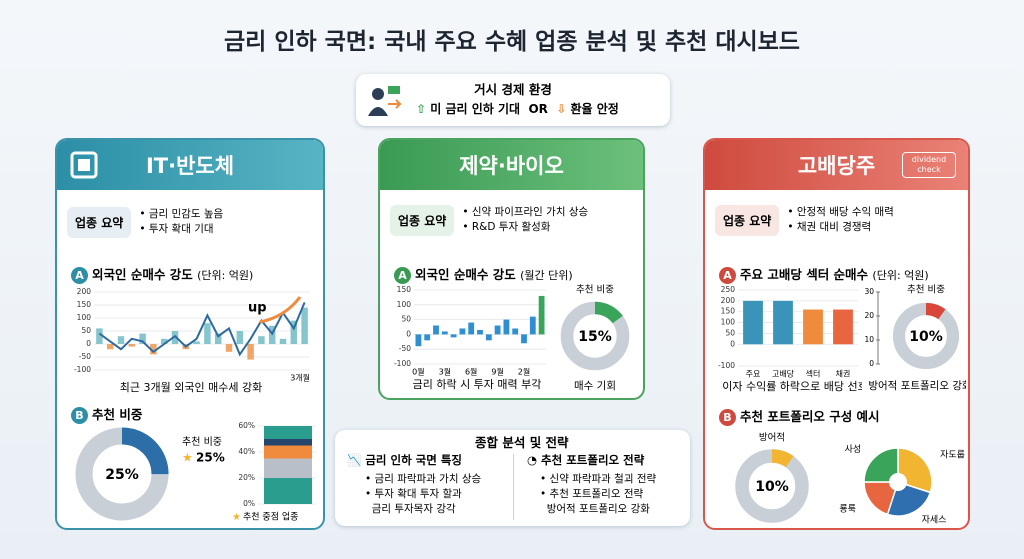 The height and width of the screenshot is (559, 1024). What do you see at coordinates (404, 460) in the screenshot?
I see `strategy-heading: 📉 금리 인하 국면 특징` at bounding box center [404, 460].